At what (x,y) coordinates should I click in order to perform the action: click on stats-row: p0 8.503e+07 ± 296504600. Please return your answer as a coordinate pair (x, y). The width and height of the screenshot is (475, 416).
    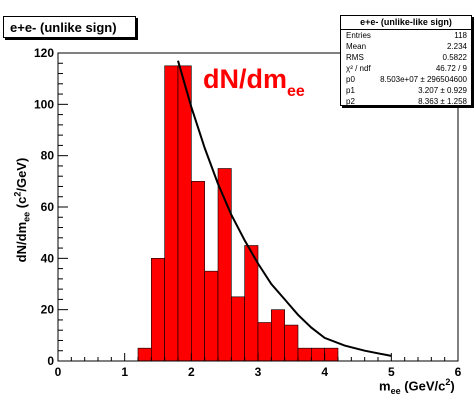
    Looking at the image, I should click on (406, 79).